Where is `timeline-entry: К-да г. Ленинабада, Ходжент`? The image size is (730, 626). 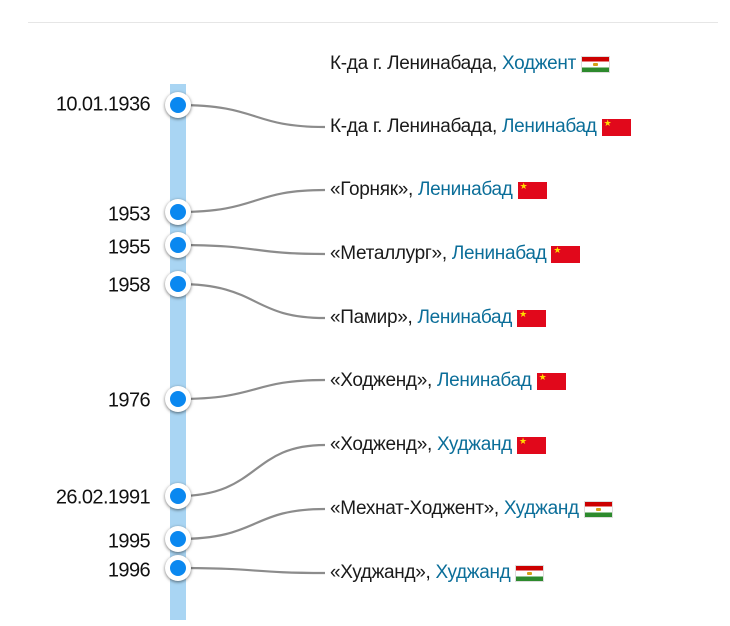
timeline-entry: К-да г. Ленинабада, Ходжент is located at coordinates (470, 64).